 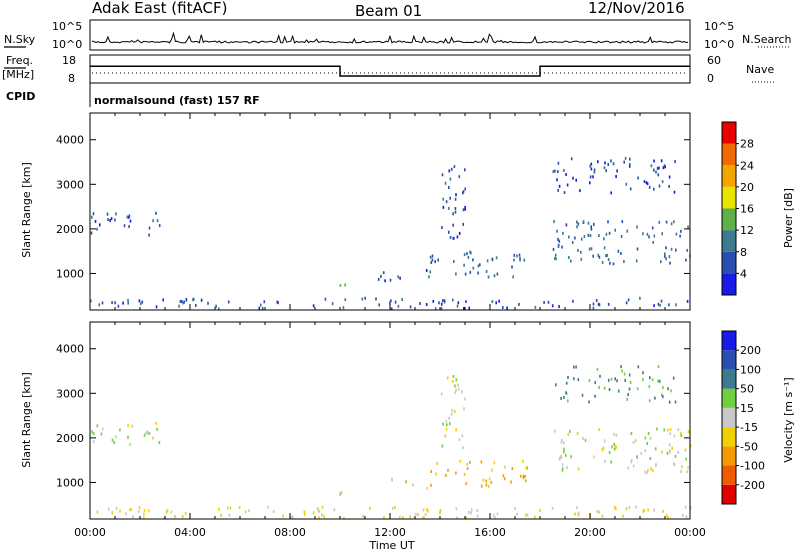 What do you see at coordinates (737, 208) in the screenshot?
I see `power-colorbar: 4 8 12 16 20 24 28` at bounding box center [737, 208].